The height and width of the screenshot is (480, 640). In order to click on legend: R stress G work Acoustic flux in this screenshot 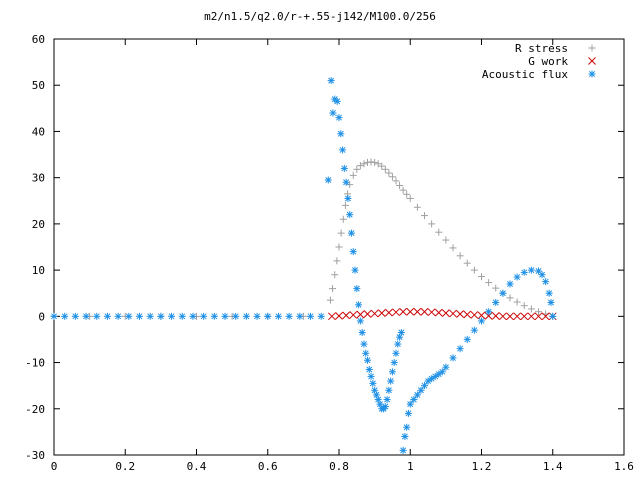, I will do `click(539, 61)`.